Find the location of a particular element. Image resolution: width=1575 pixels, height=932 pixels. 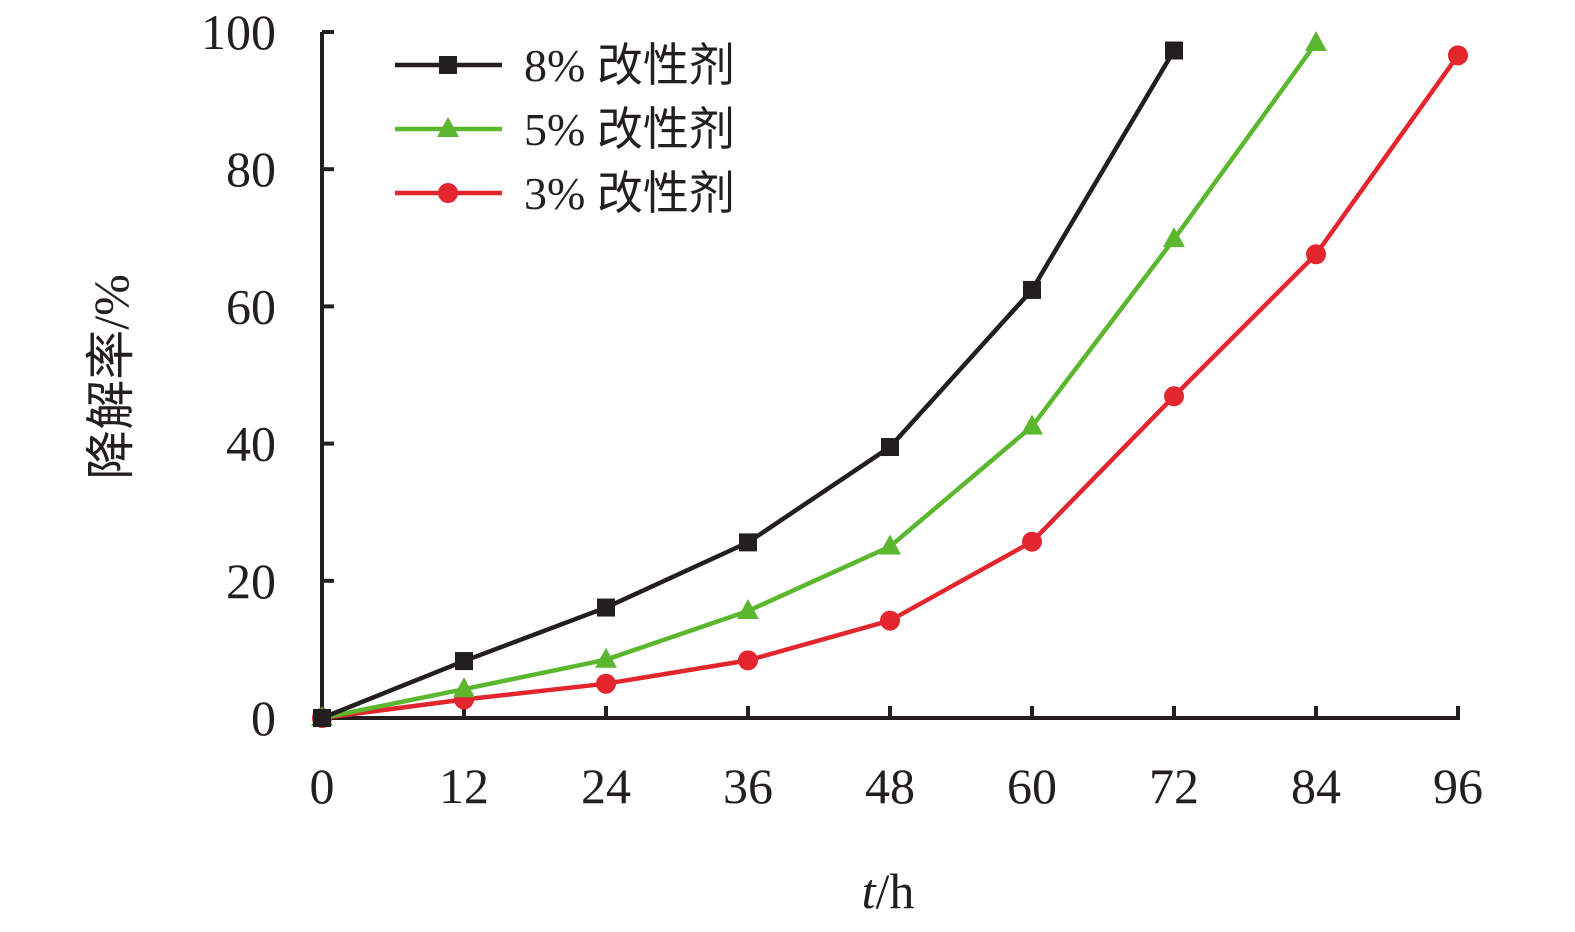

y-axis-label: 降解率/% is located at coordinates (111, 377).